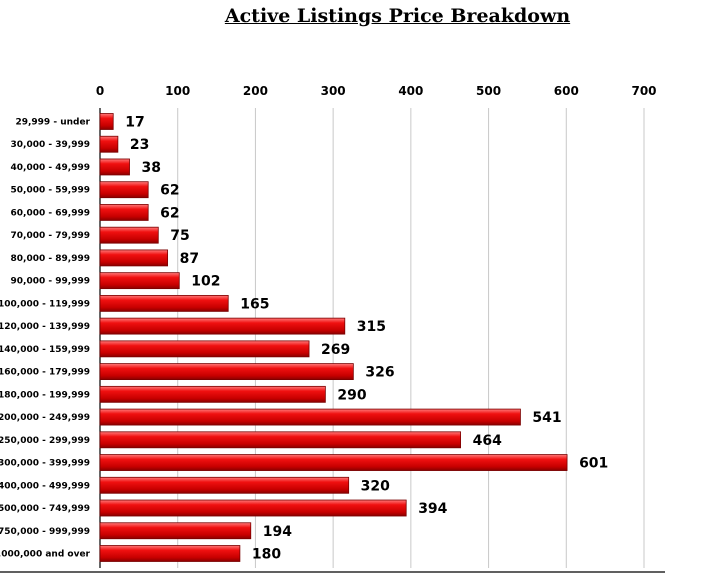  I want to click on value-label: 87, so click(189, 259).